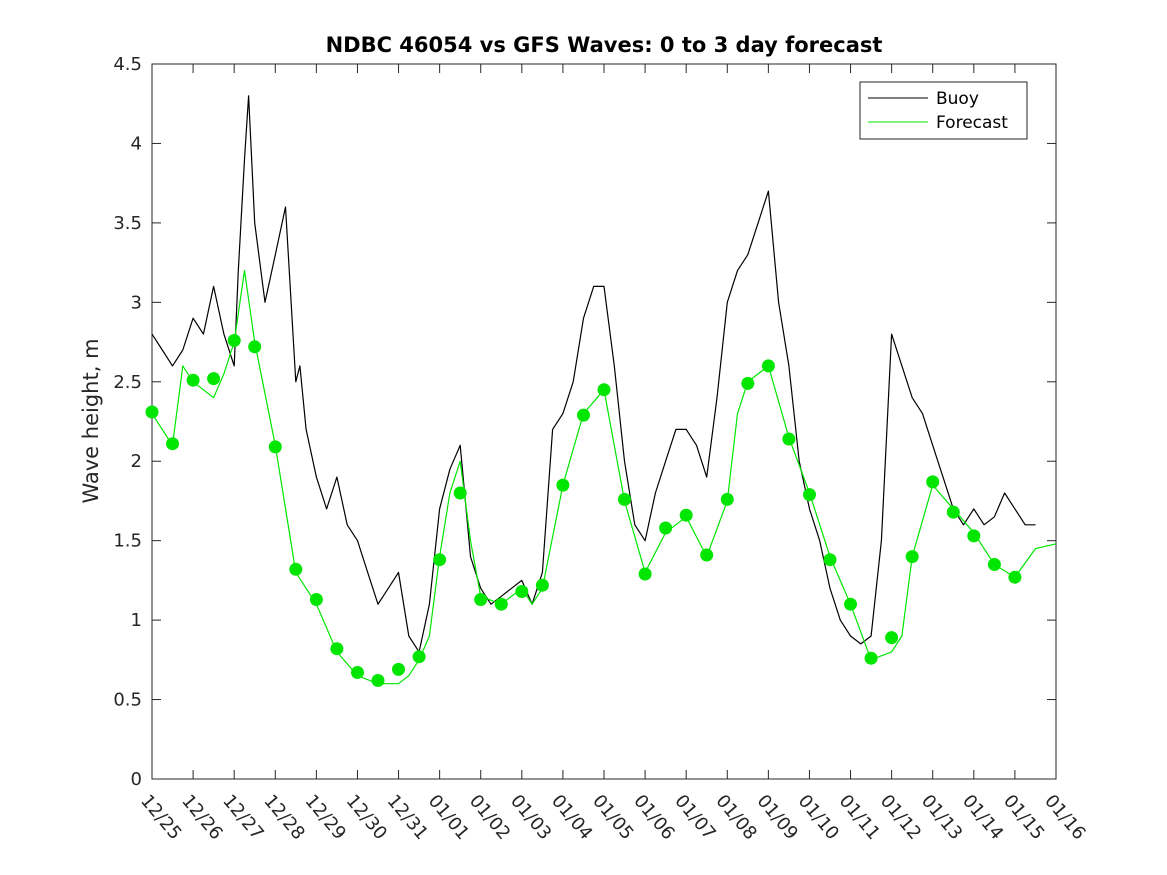 This screenshot has height=875, width=1167. I want to click on legend: Buoy Forecast, so click(943, 110).